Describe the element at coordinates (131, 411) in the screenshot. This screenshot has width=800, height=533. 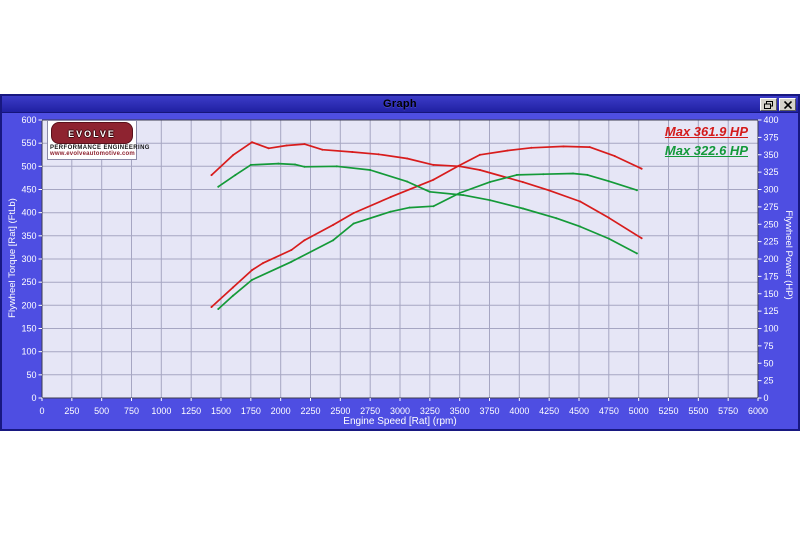
I see `x-tick-label: 750` at that location.